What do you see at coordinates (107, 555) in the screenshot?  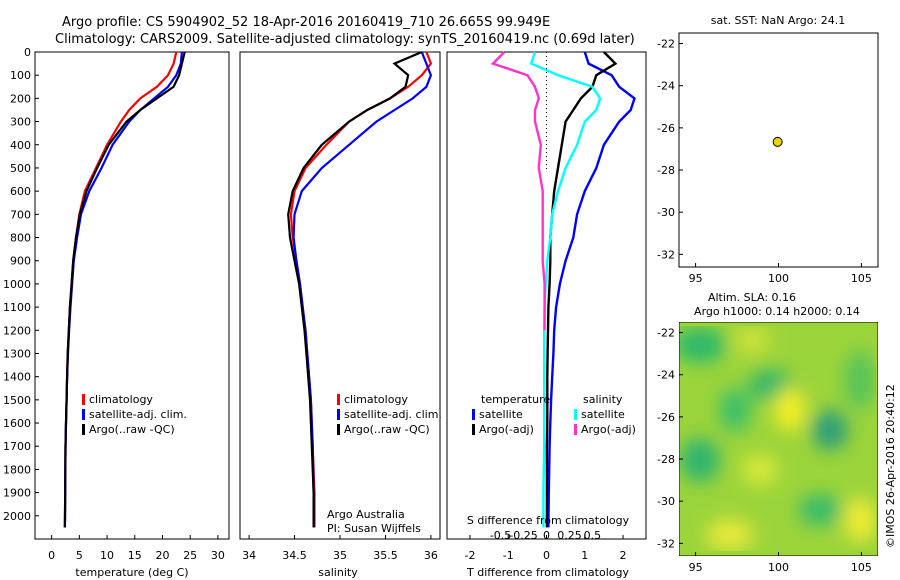 I see `x-tick-label: 10` at bounding box center [107, 555].